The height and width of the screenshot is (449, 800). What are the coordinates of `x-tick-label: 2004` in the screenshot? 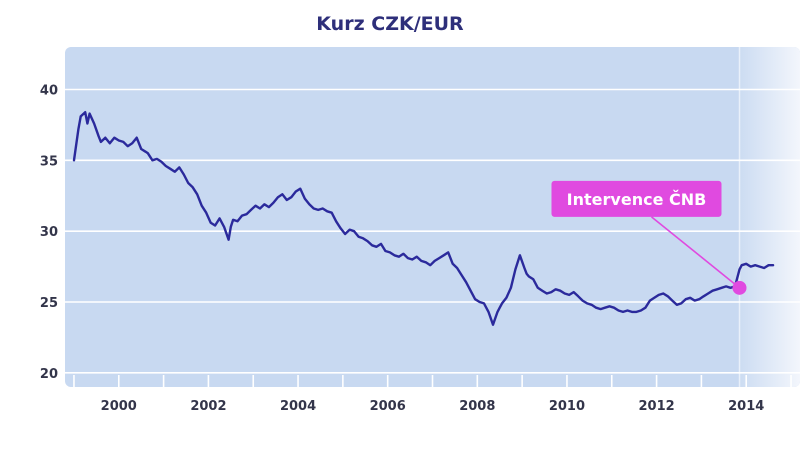 It's located at (298, 406).